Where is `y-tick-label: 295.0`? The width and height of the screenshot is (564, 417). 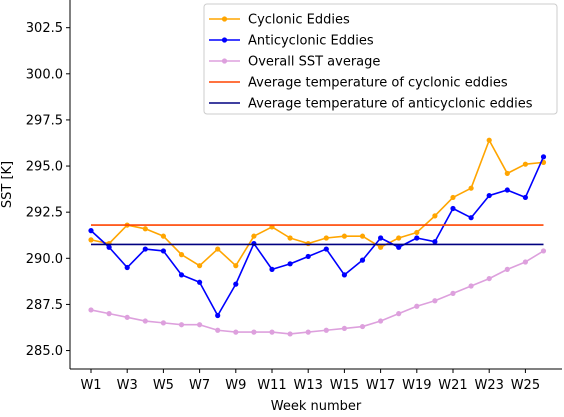 y-tick-label: 295.0 is located at coordinates (44, 167).